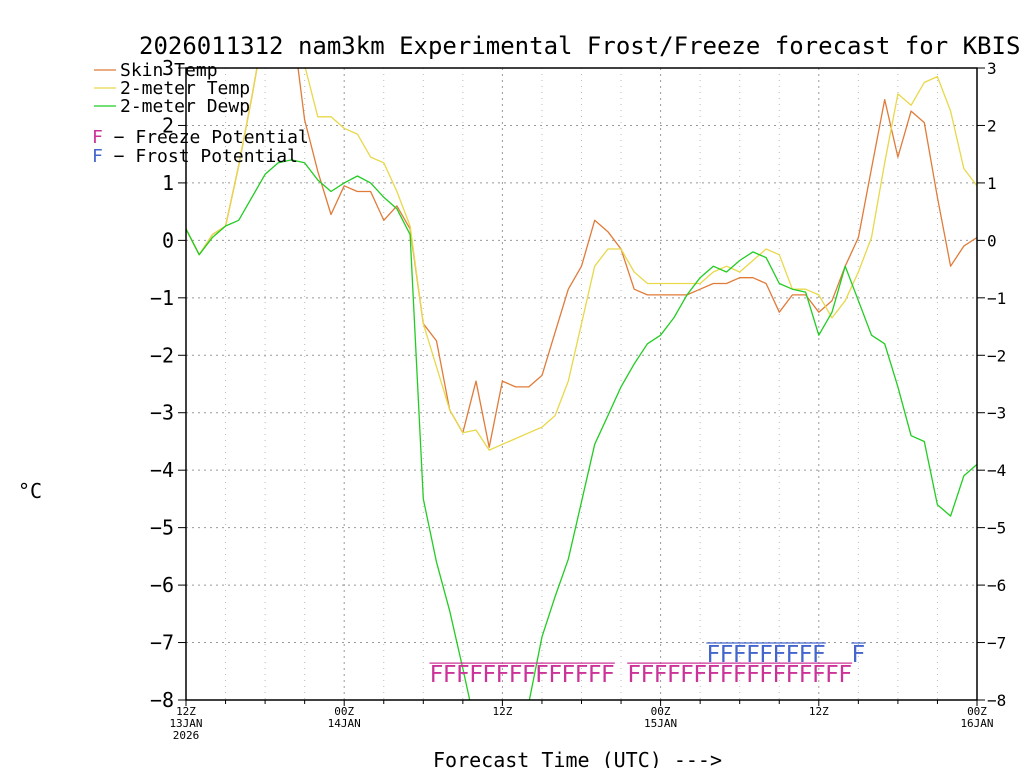 This screenshot has width=1024, height=768. Describe the element at coordinates (162, 298) in the screenshot. I see `y-tick-label-left: −1` at that location.